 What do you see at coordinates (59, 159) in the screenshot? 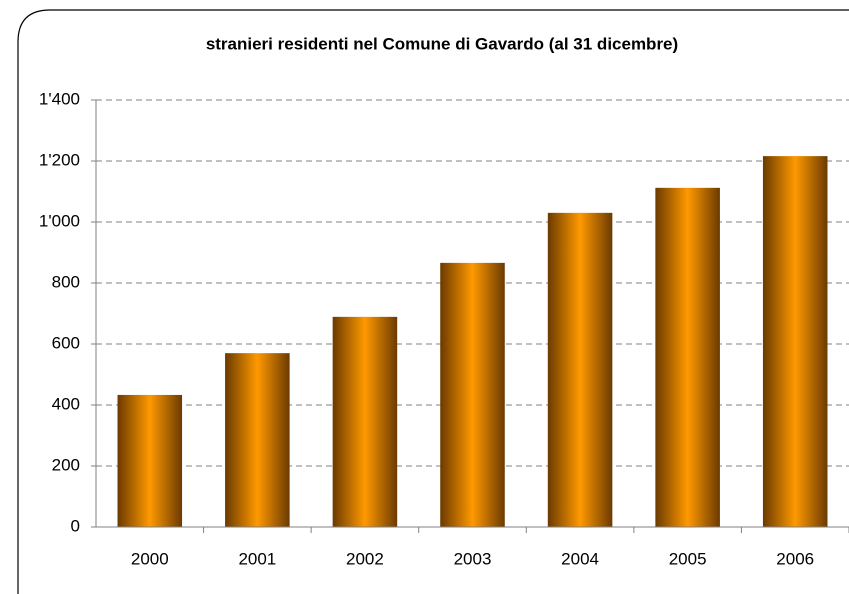
I see `y-tick-label: 1'200` at bounding box center [59, 159].